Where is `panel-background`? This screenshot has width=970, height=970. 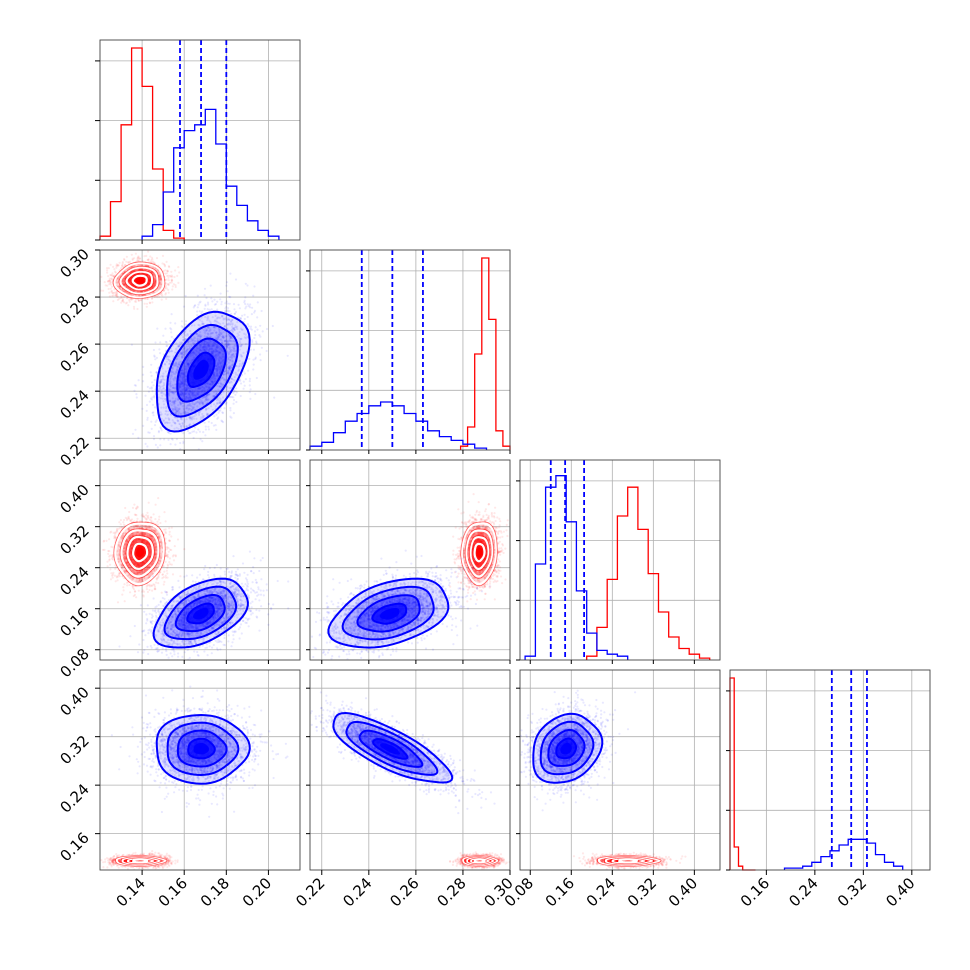 panel-background is located at coordinates (620, 770).